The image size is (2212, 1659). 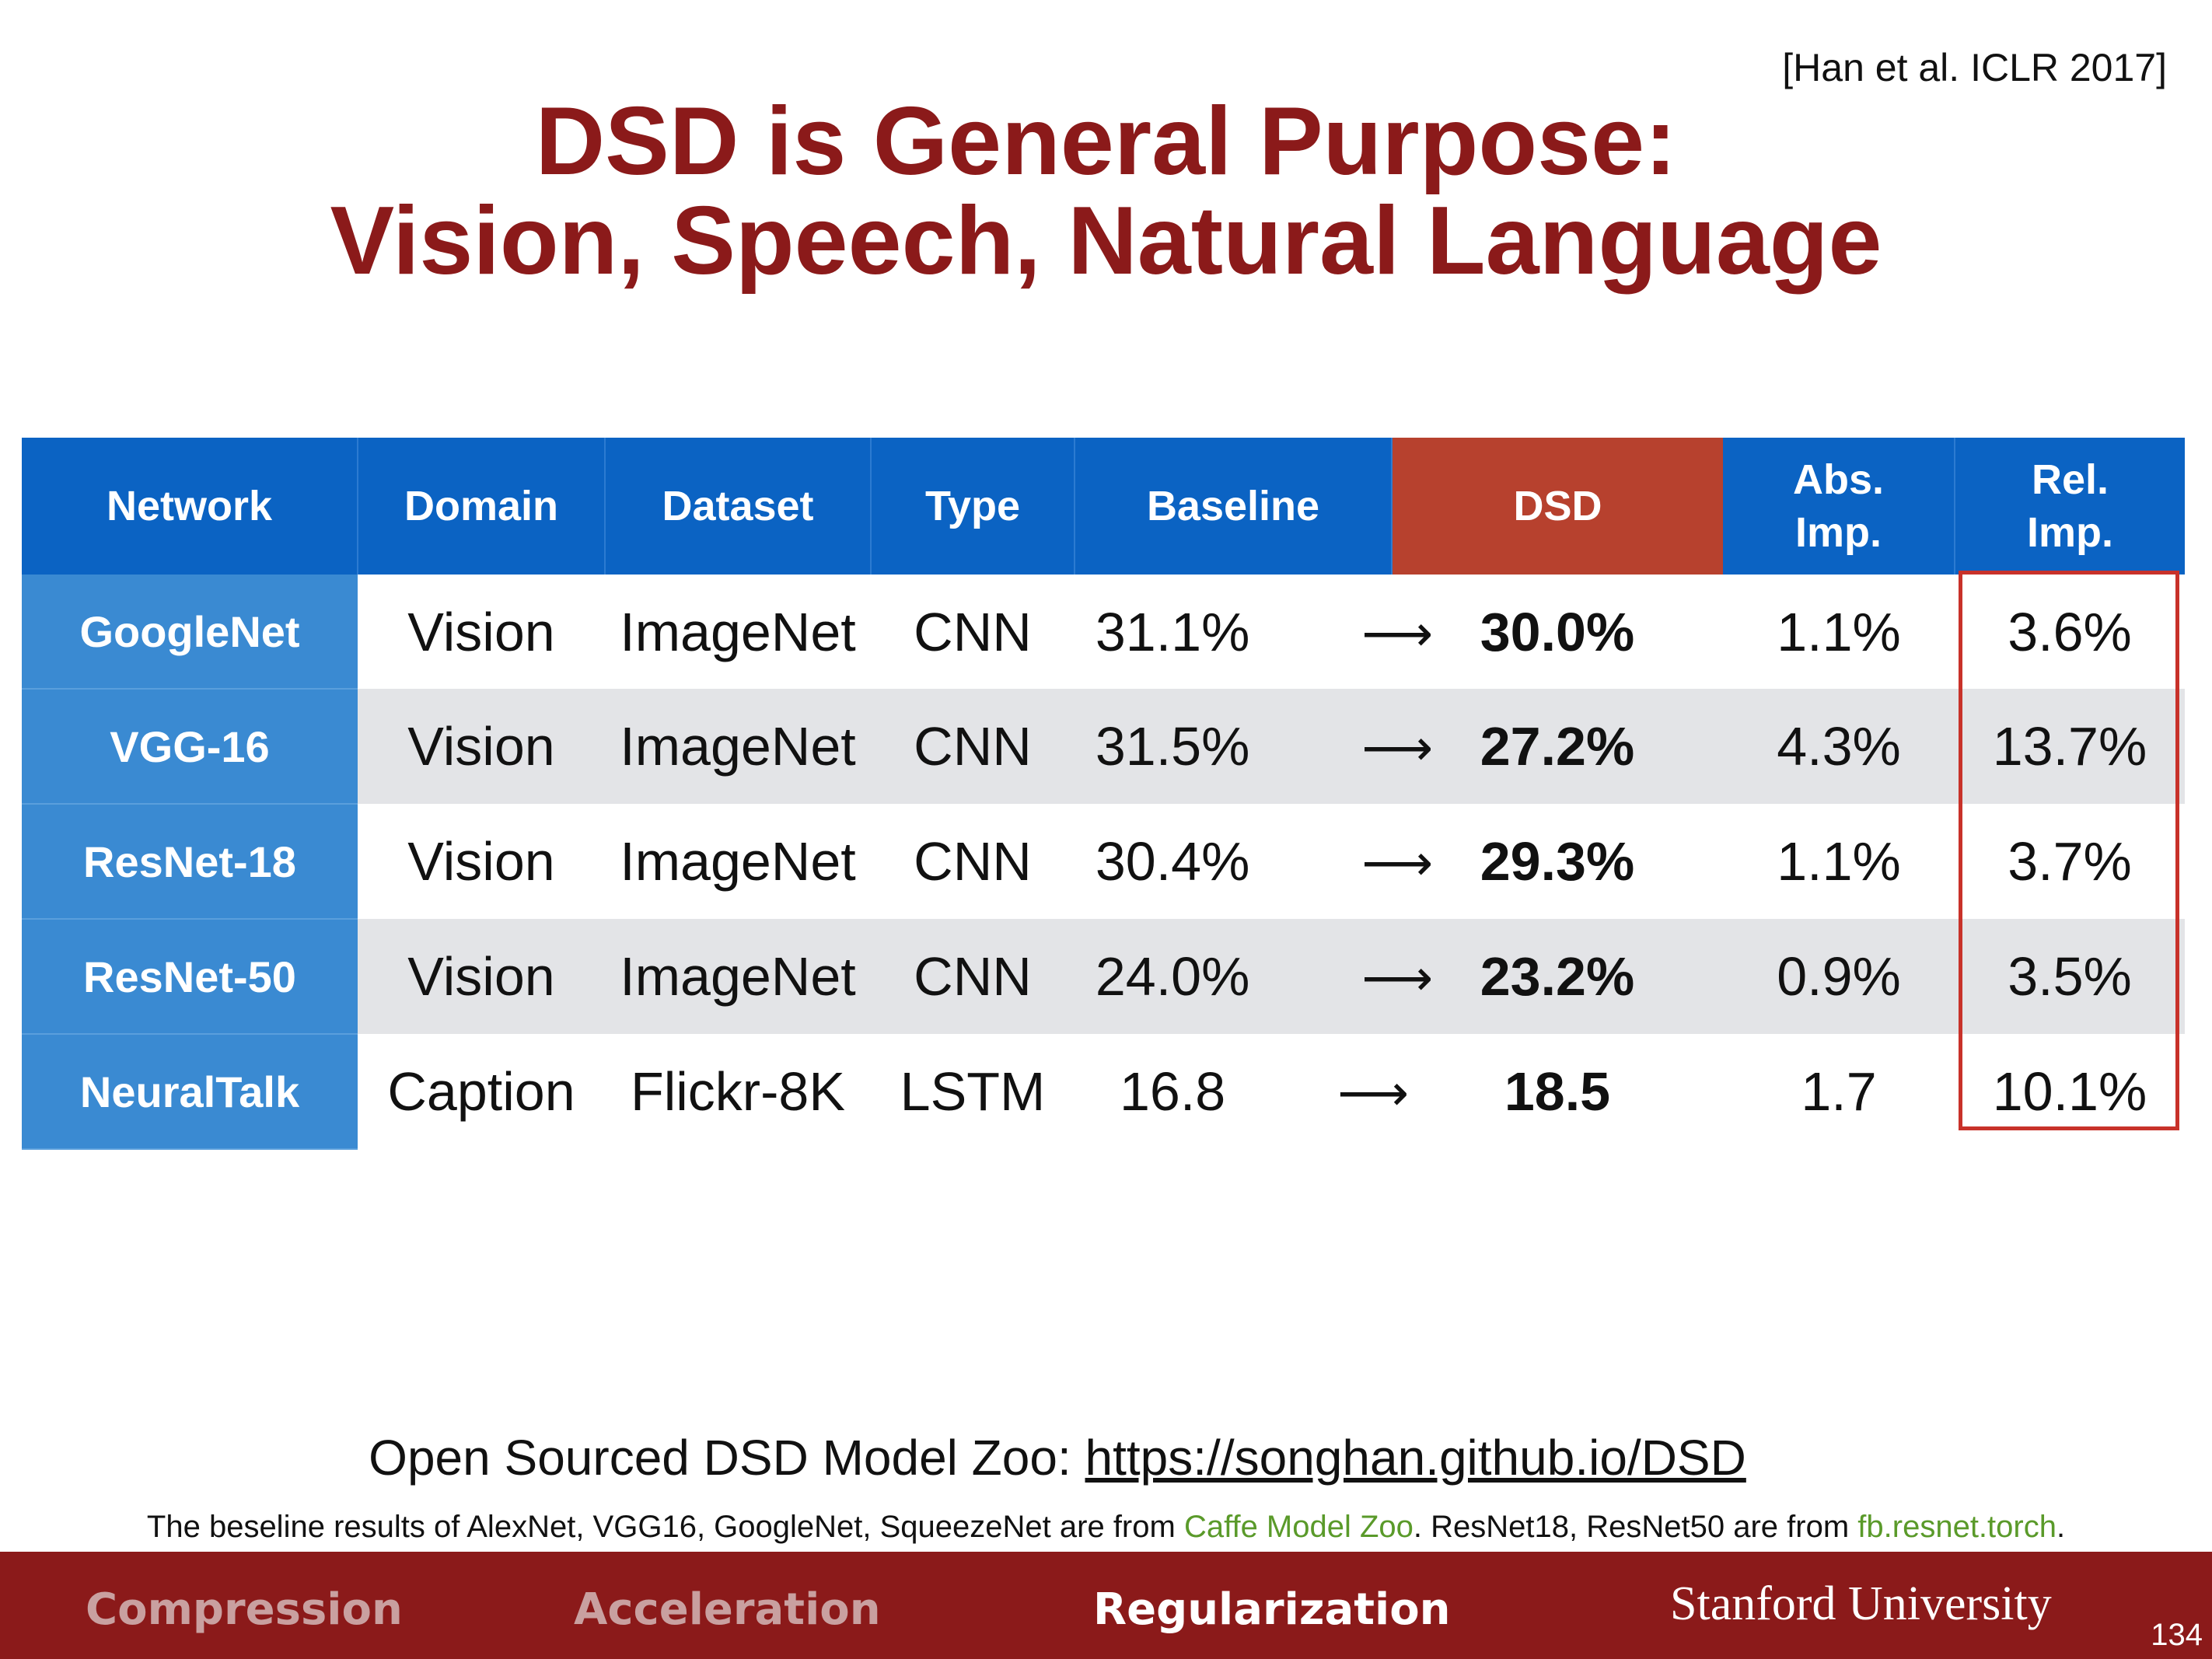 I want to click on cell-network: NeuralTalk, so click(x=190, y=1092).